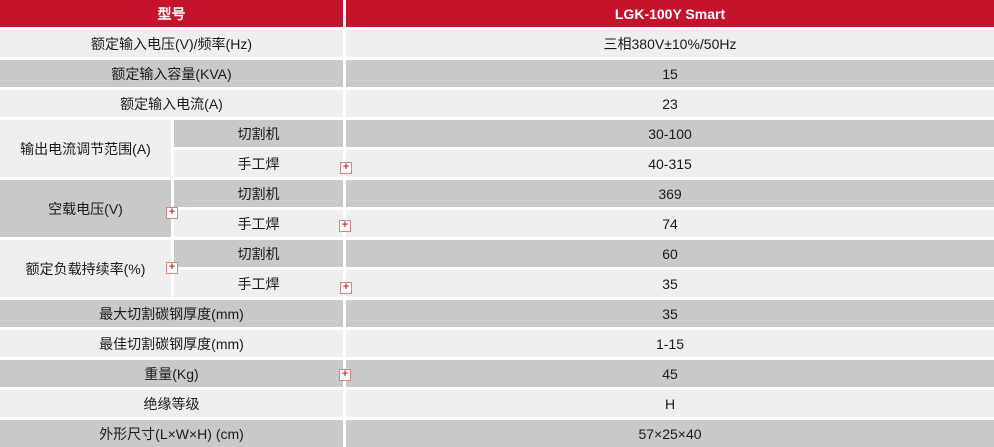  Describe the element at coordinates (670, 103) in the screenshot. I see `row-value-input-current: 23` at that location.